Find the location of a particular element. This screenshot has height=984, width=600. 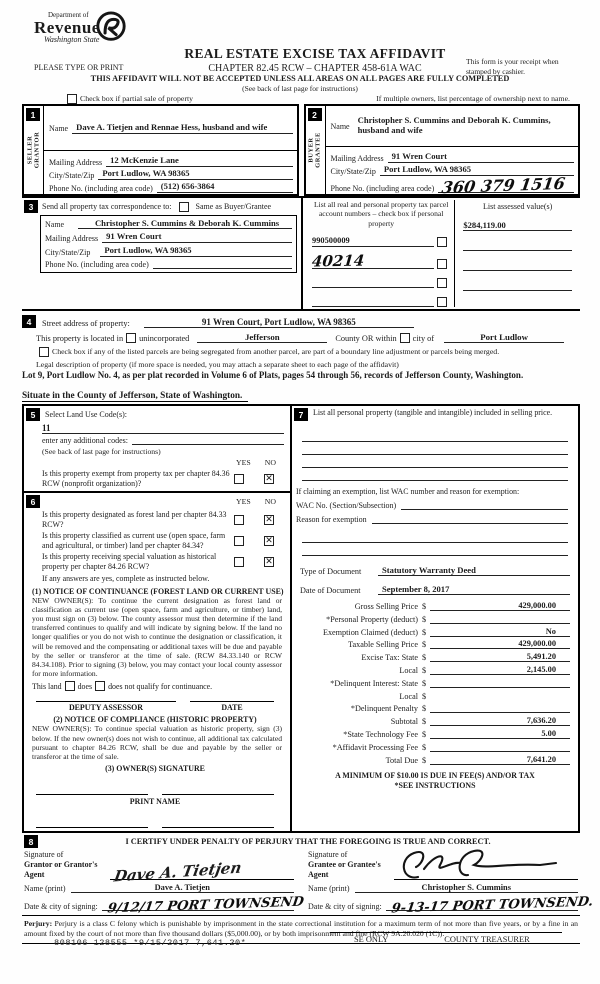

exempt-yes-checkbox is located at coordinates (239, 478).